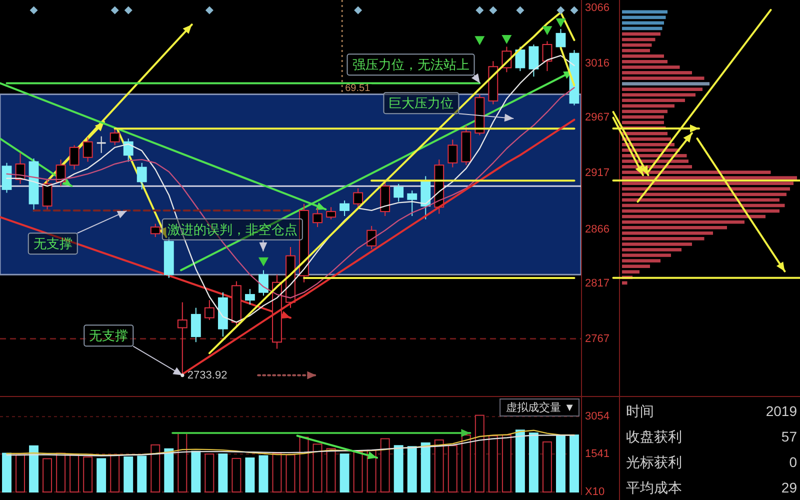 The image size is (800, 500). I want to click on title: 虚拟成交量 ▼, so click(540, 407).